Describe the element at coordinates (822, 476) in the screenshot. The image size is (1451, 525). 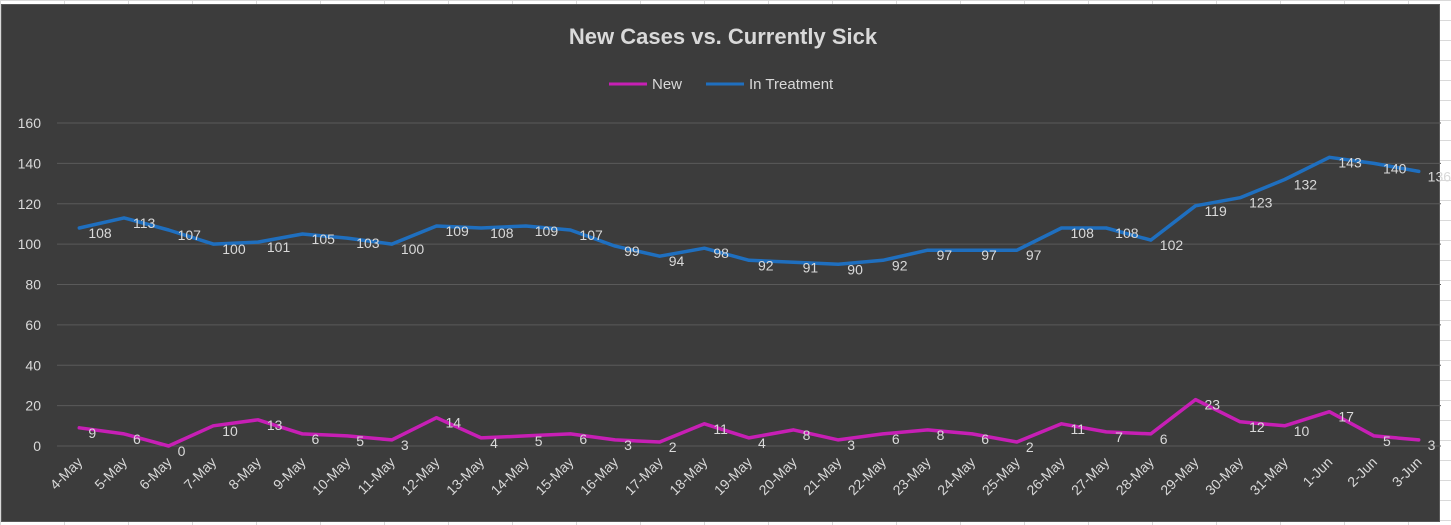
I see `x-tick-label: 21-May` at that location.